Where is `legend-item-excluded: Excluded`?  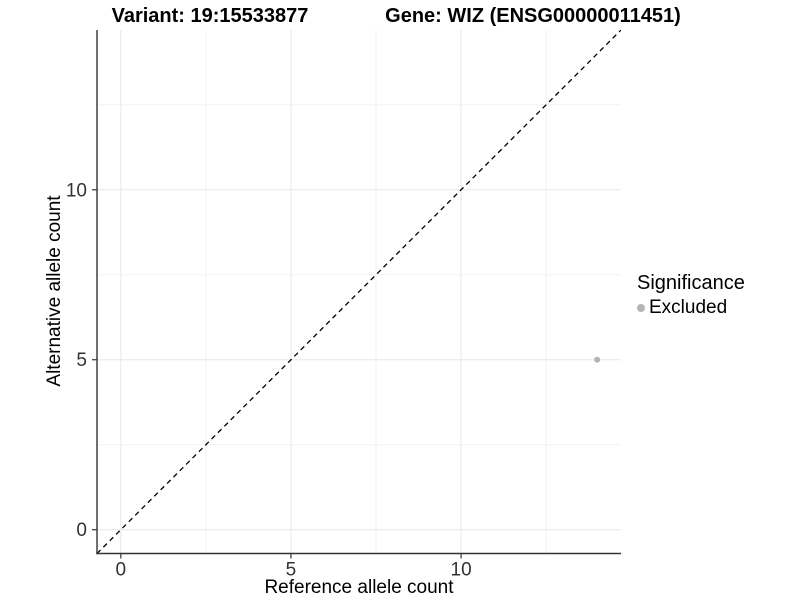
legend-item-excluded: Excluded is located at coordinates (691, 308).